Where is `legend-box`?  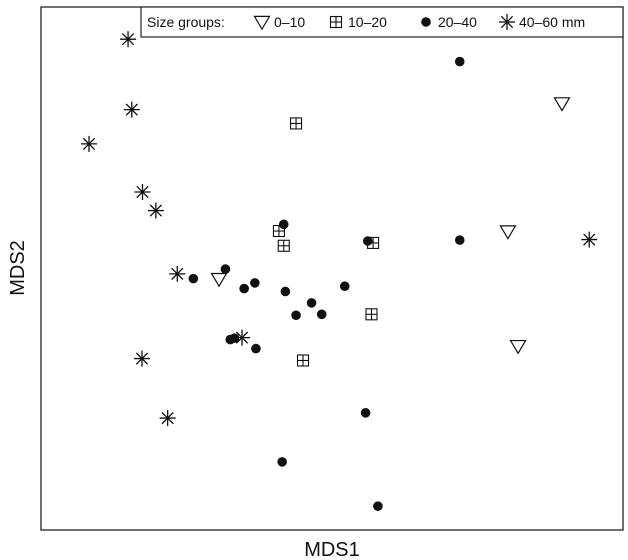 legend-box is located at coordinates (382, 22).